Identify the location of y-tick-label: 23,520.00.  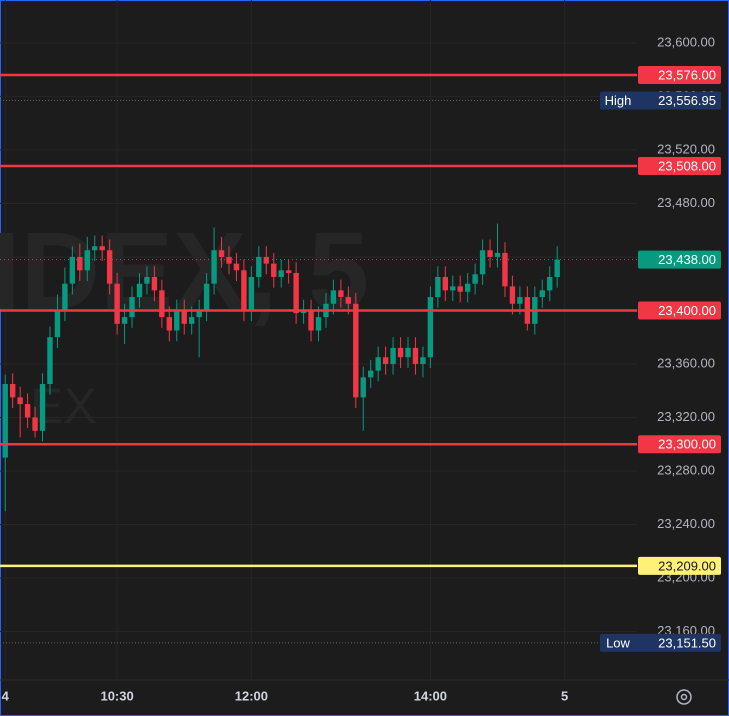
(686, 148).